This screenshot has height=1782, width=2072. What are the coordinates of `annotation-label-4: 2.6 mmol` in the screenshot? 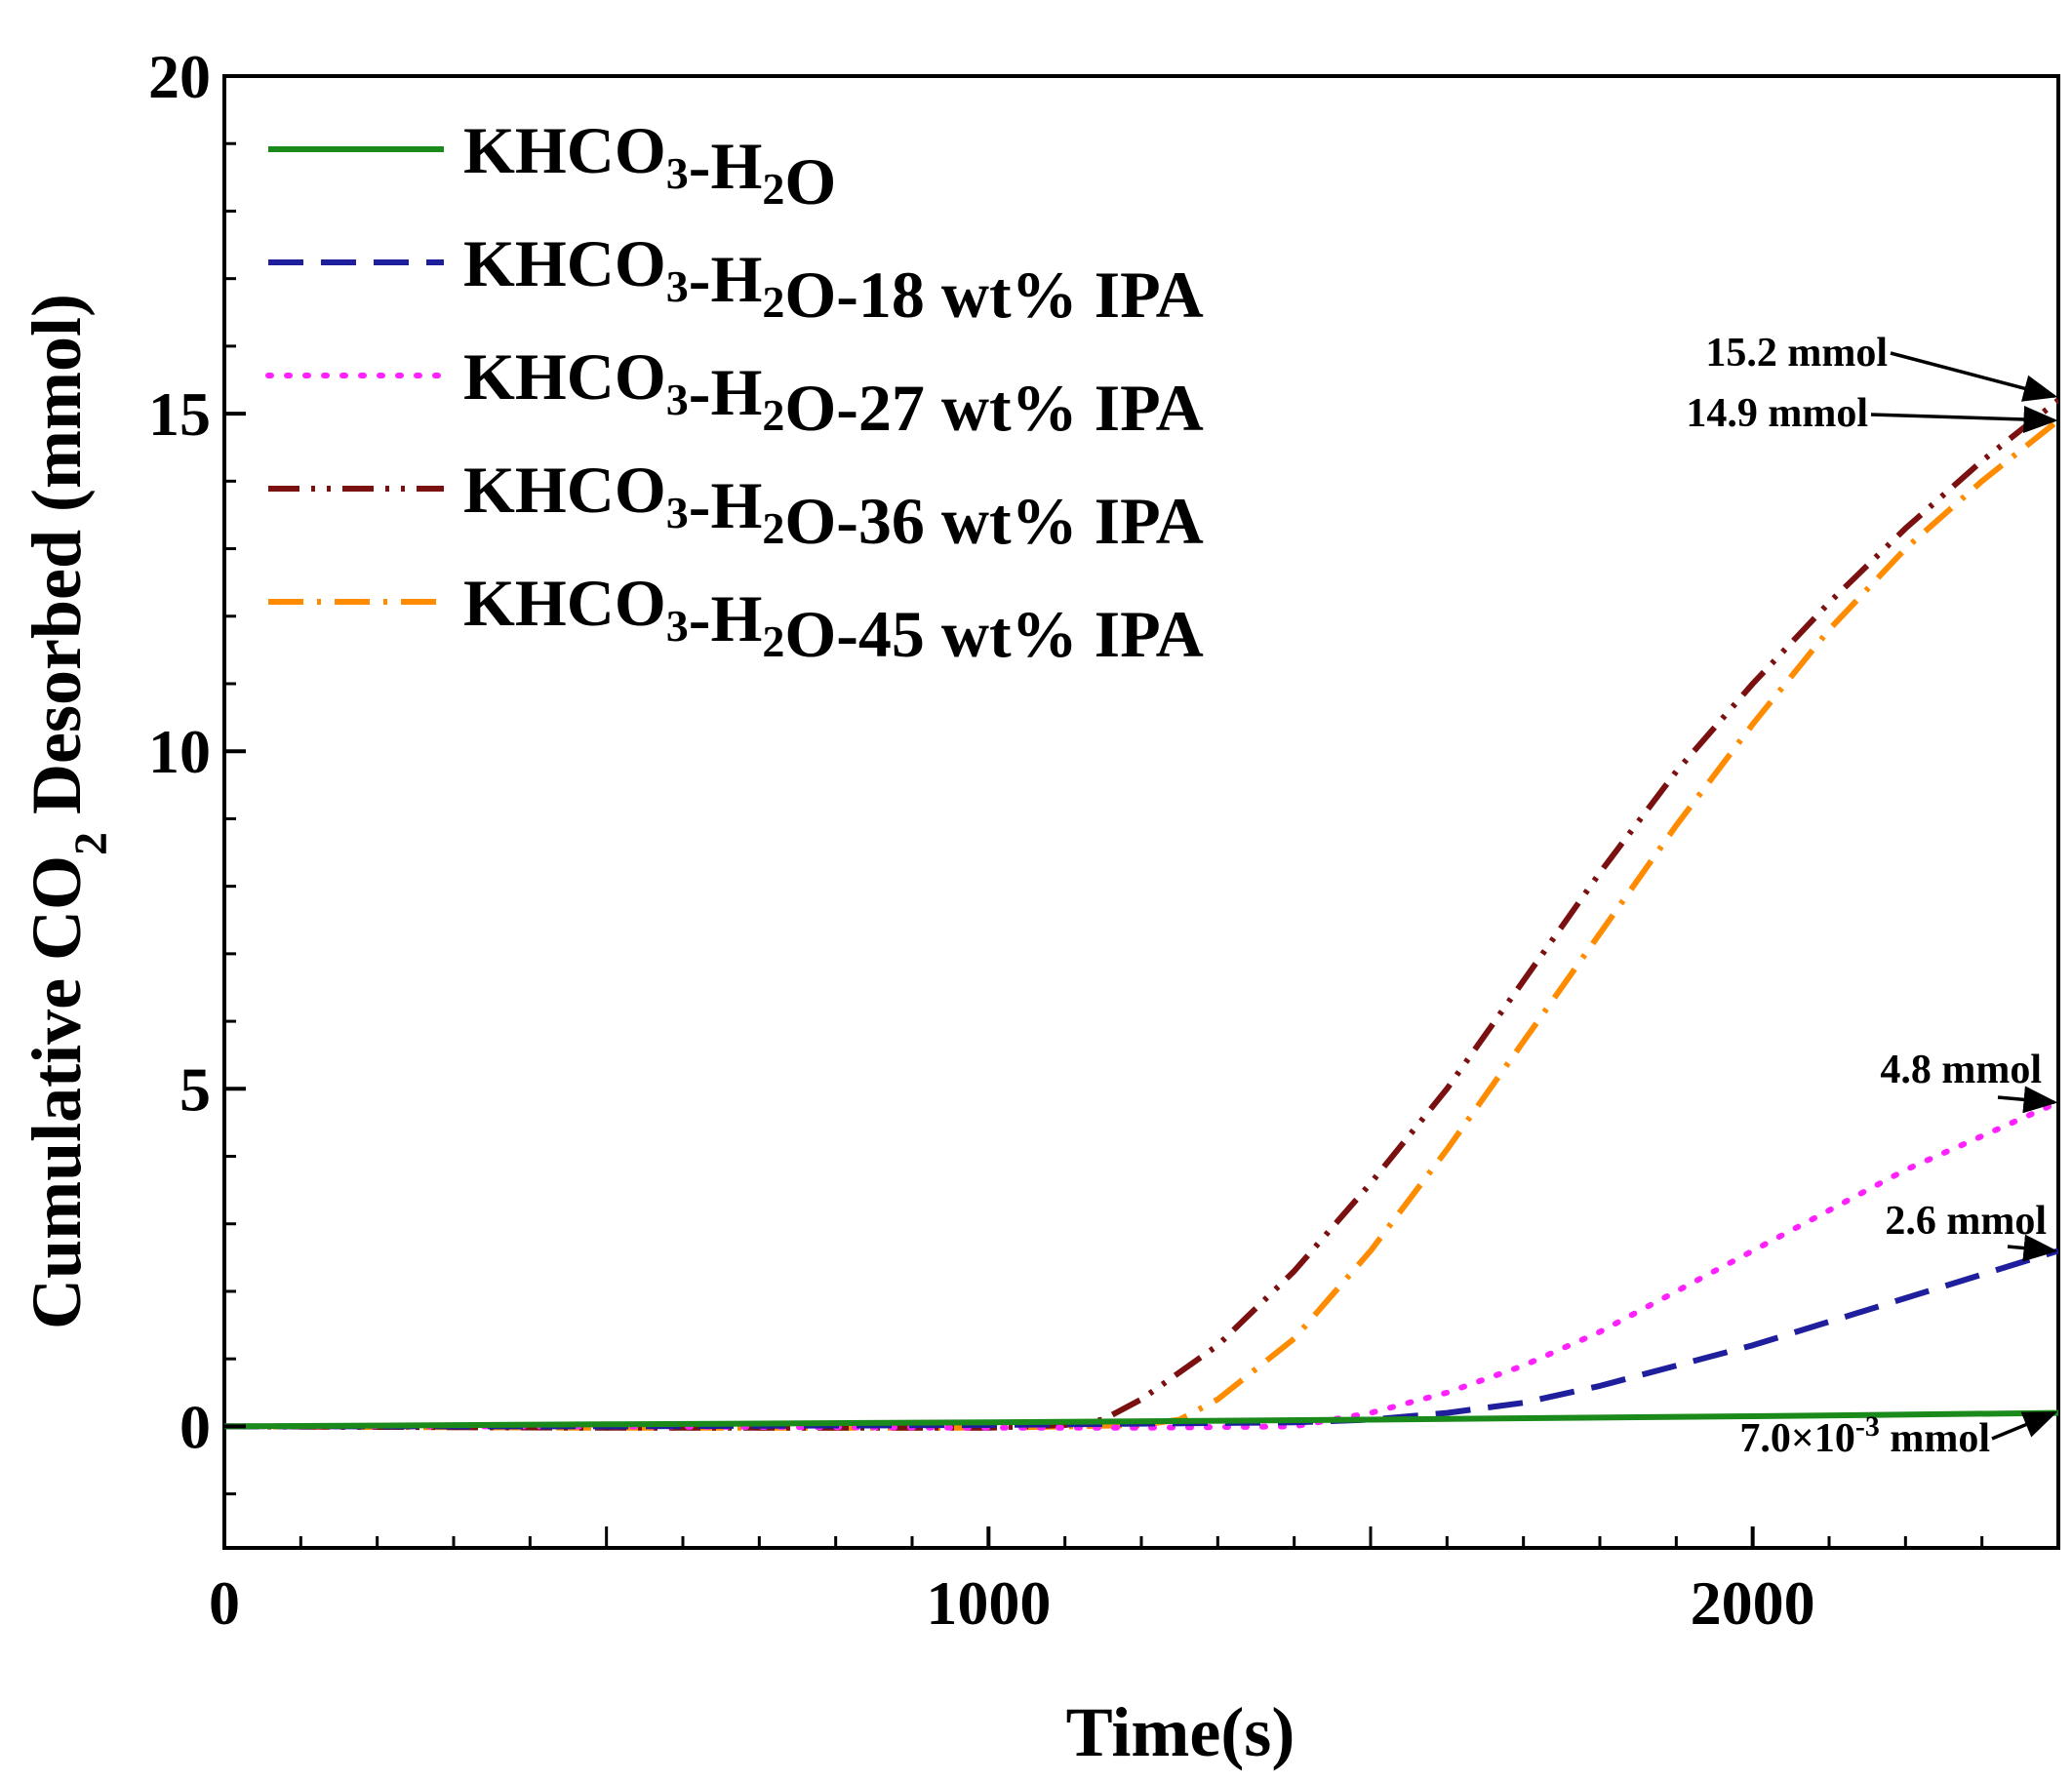 It's located at (1966, 1221).